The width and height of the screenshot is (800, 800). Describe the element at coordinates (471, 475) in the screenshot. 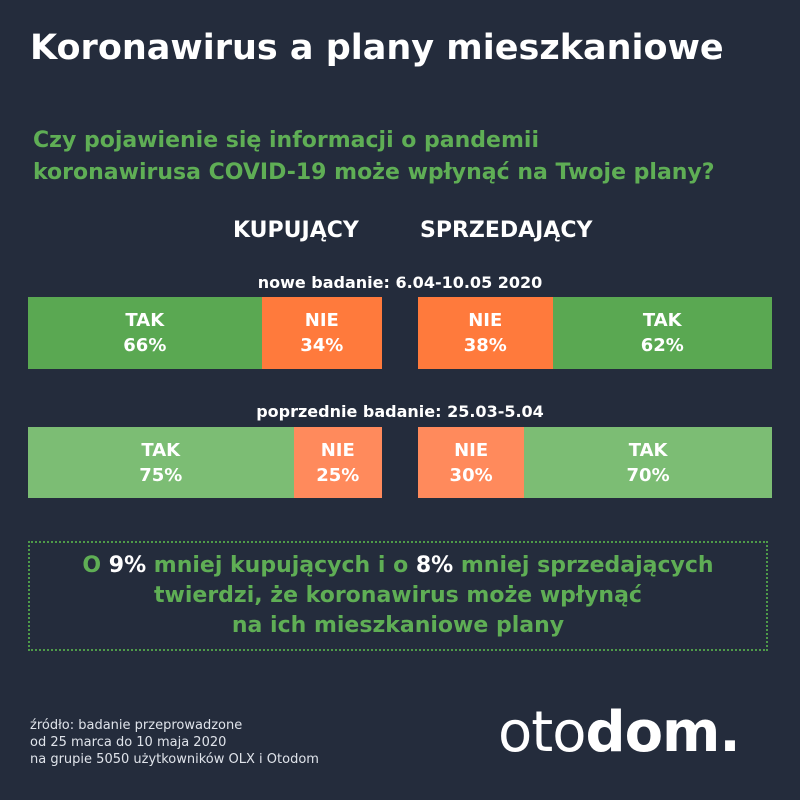

I see `segment-value-label: 30%` at that location.